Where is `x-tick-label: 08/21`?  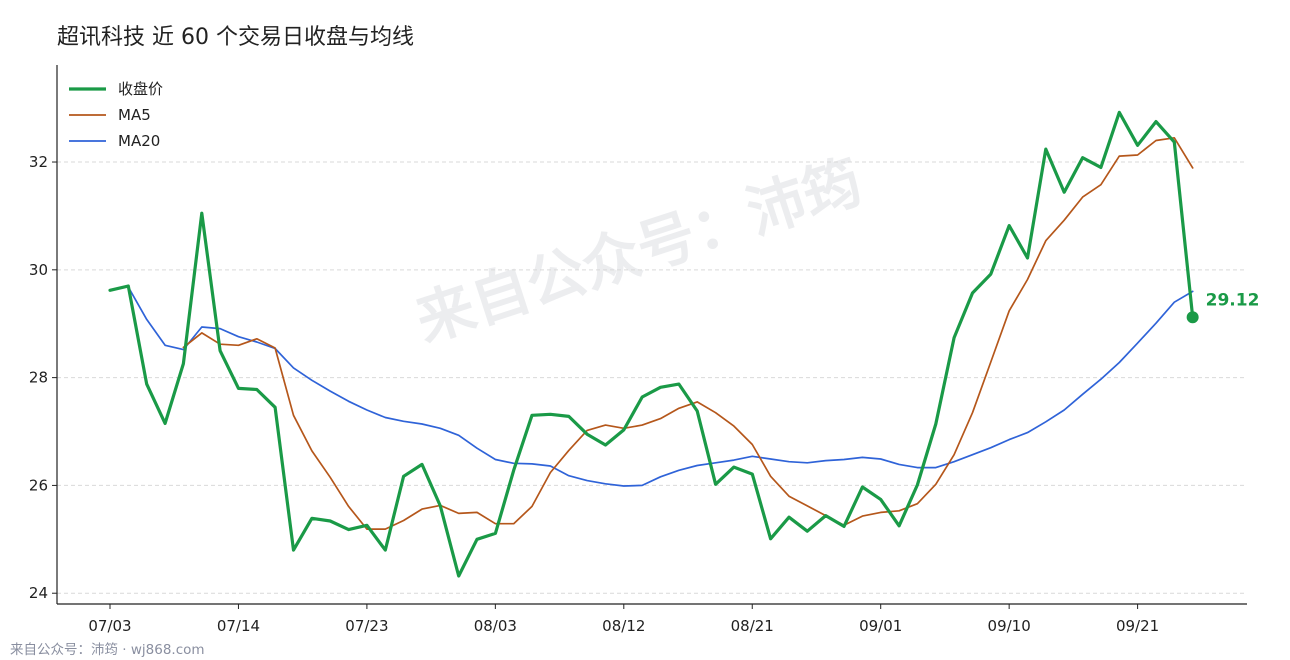
x-tick-label: 08/21 is located at coordinates (752, 626).